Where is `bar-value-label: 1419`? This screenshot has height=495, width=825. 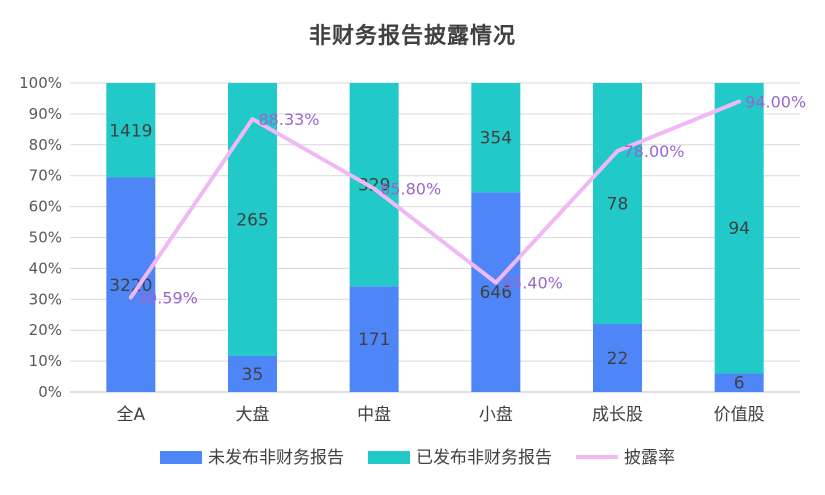
bar-value-label: 1419 is located at coordinates (130, 131).